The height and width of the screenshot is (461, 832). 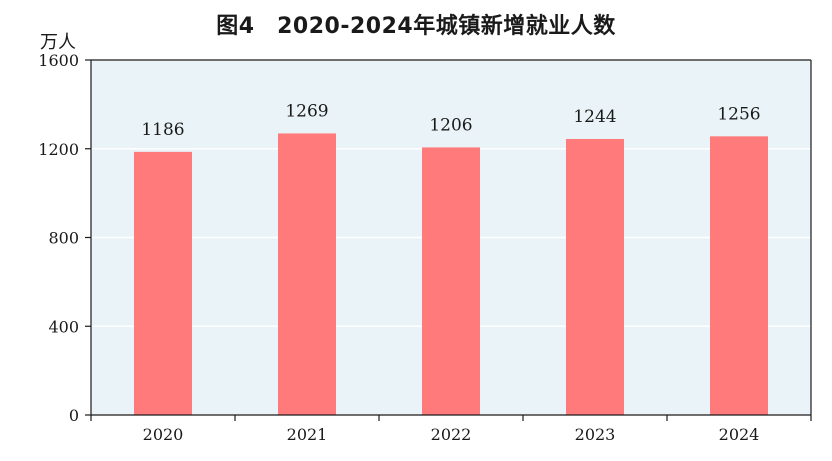 What do you see at coordinates (450, 125) in the screenshot?
I see `data-label: 1206` at bounding box center [450, 125].